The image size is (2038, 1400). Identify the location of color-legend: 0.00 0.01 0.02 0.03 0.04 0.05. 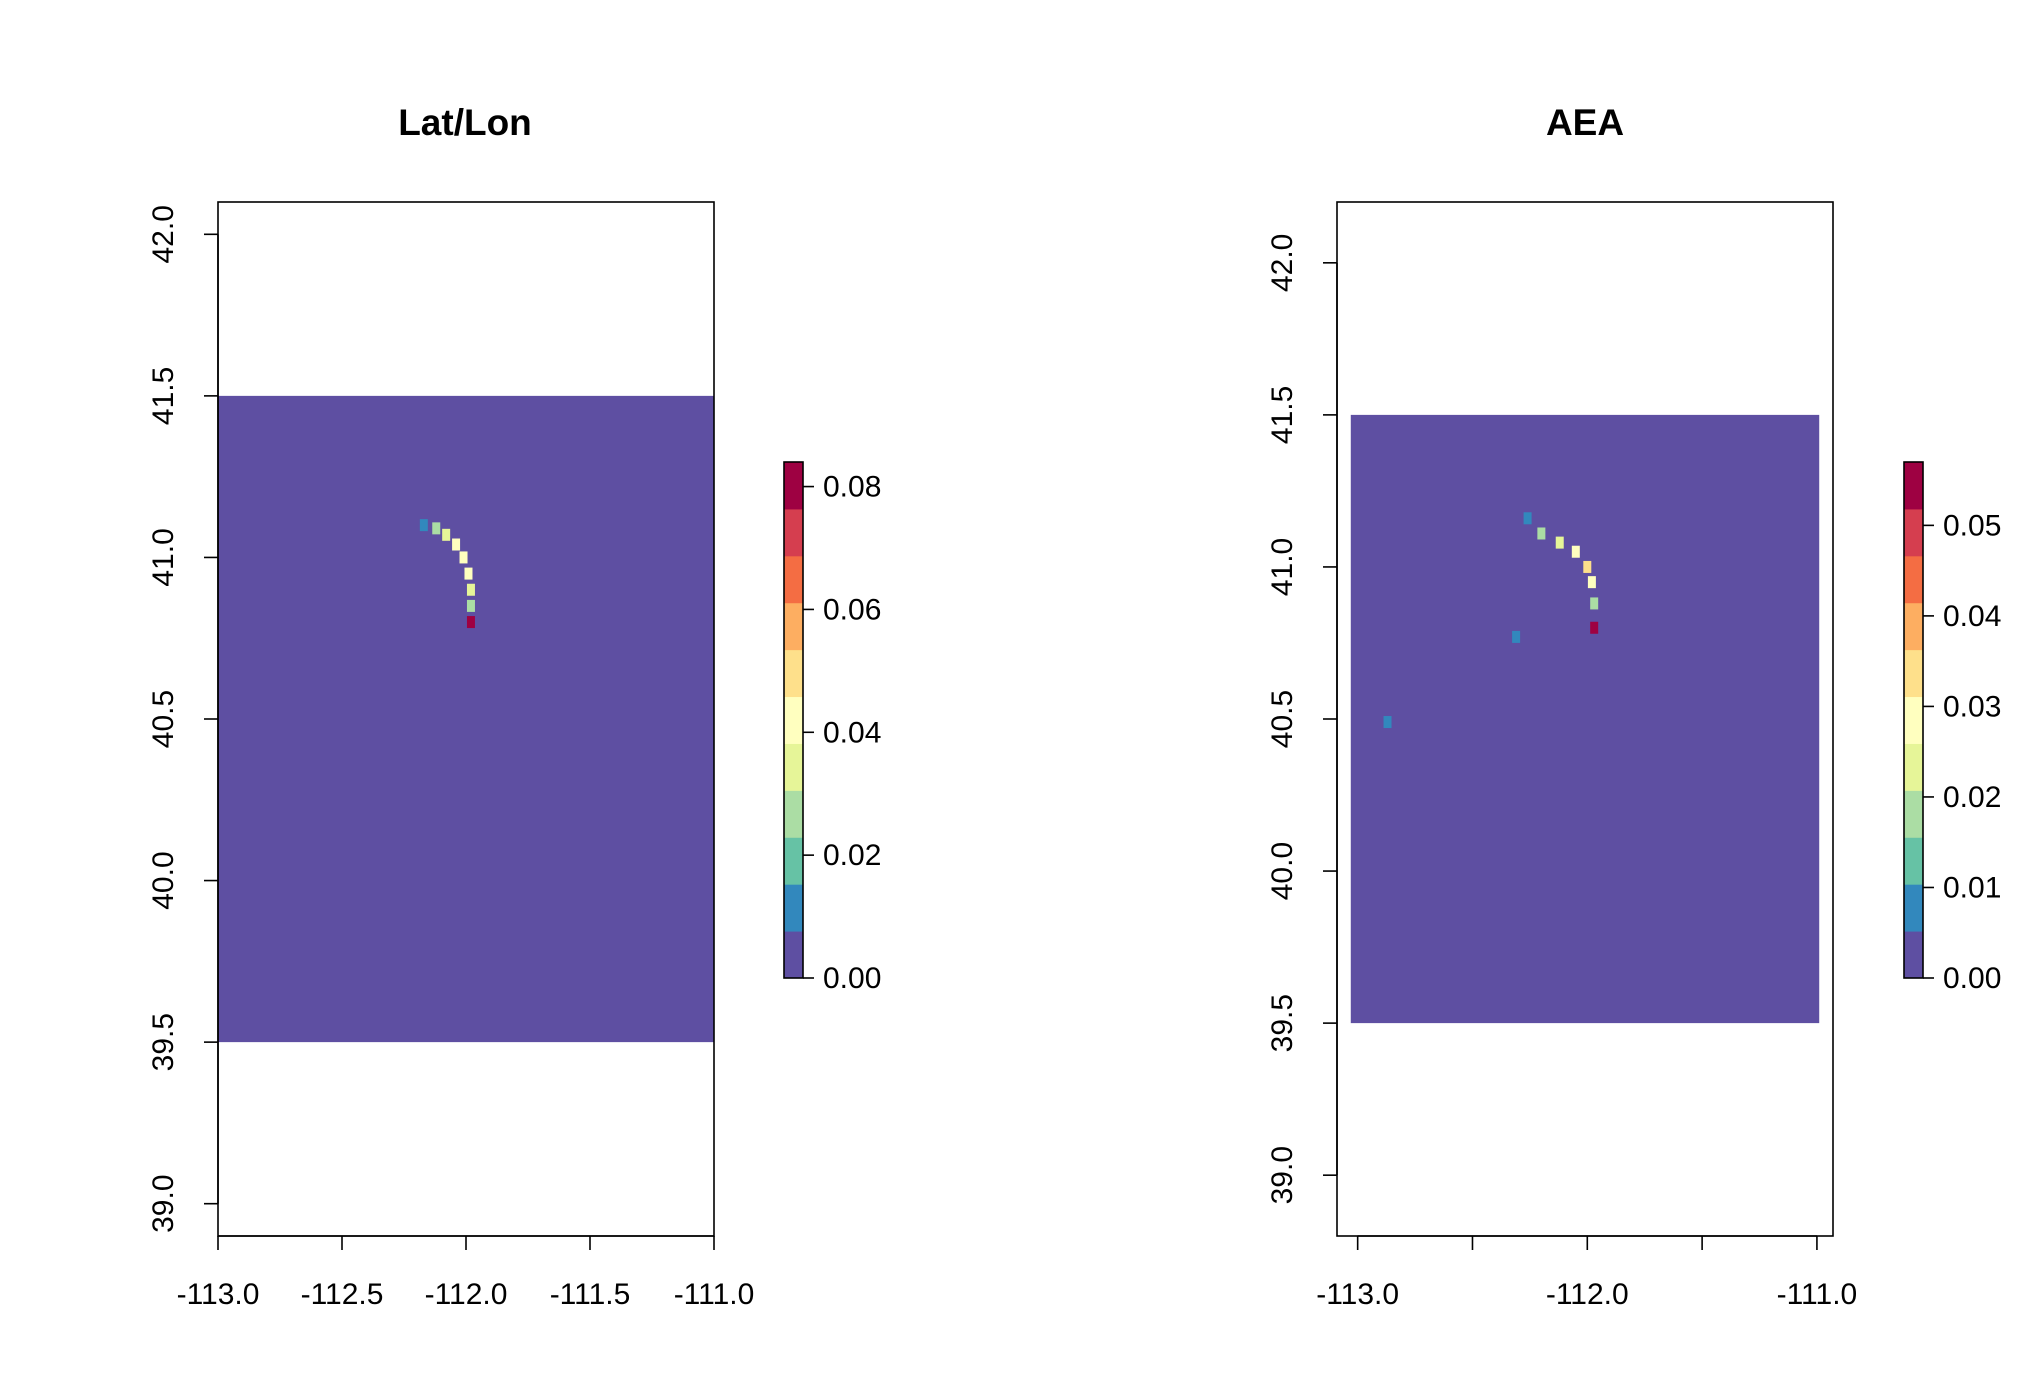
(1952, 728).